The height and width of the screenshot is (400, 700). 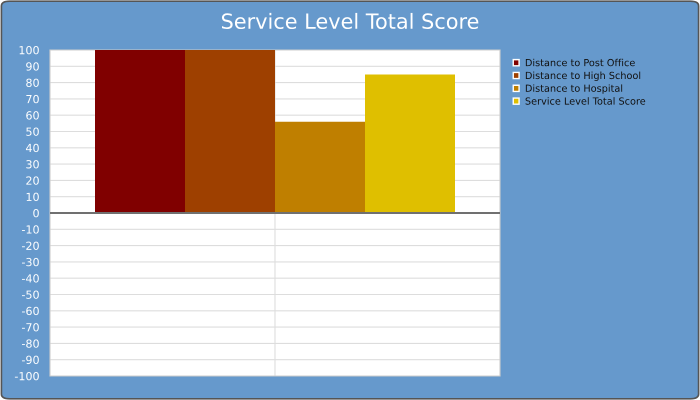 What do you see at coordinates (586, 101) in the screenshot?
I see `legend-label: Service Level Total Score` at bounding box center [586, 101].